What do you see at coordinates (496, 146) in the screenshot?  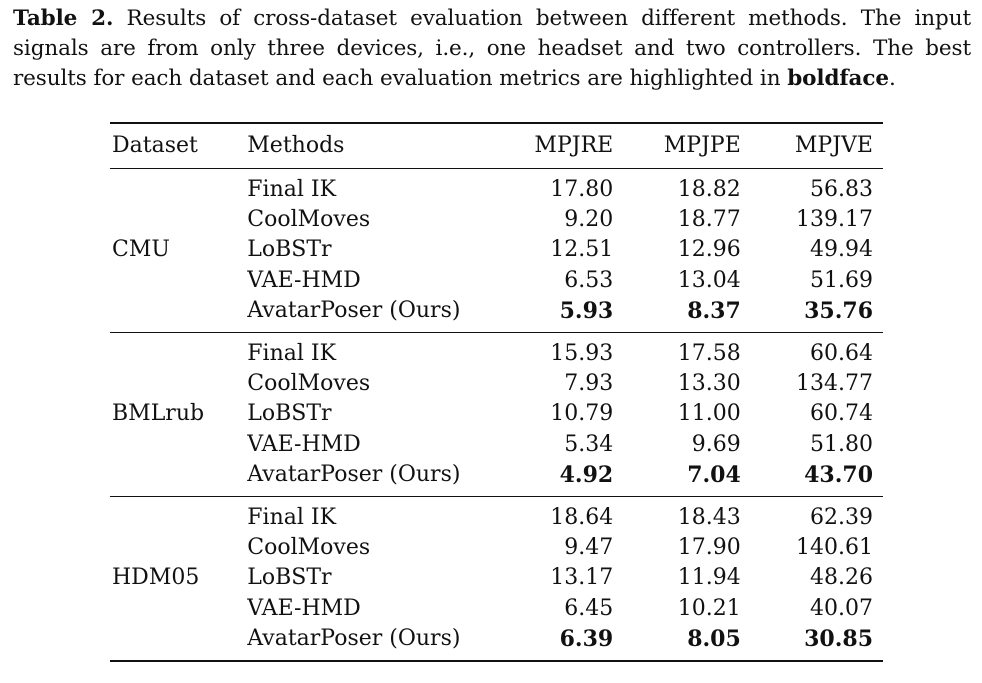 I see `header-row: Dataset Methods MPJRE MPJPE MPJVE` at bounding box center [496, 146].